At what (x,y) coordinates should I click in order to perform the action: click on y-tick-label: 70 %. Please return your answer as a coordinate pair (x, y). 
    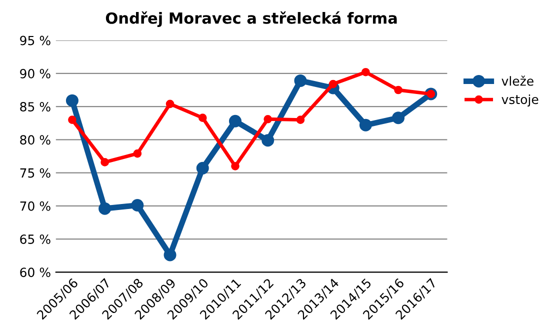
    Looking at the image, I should click on (35, 206).